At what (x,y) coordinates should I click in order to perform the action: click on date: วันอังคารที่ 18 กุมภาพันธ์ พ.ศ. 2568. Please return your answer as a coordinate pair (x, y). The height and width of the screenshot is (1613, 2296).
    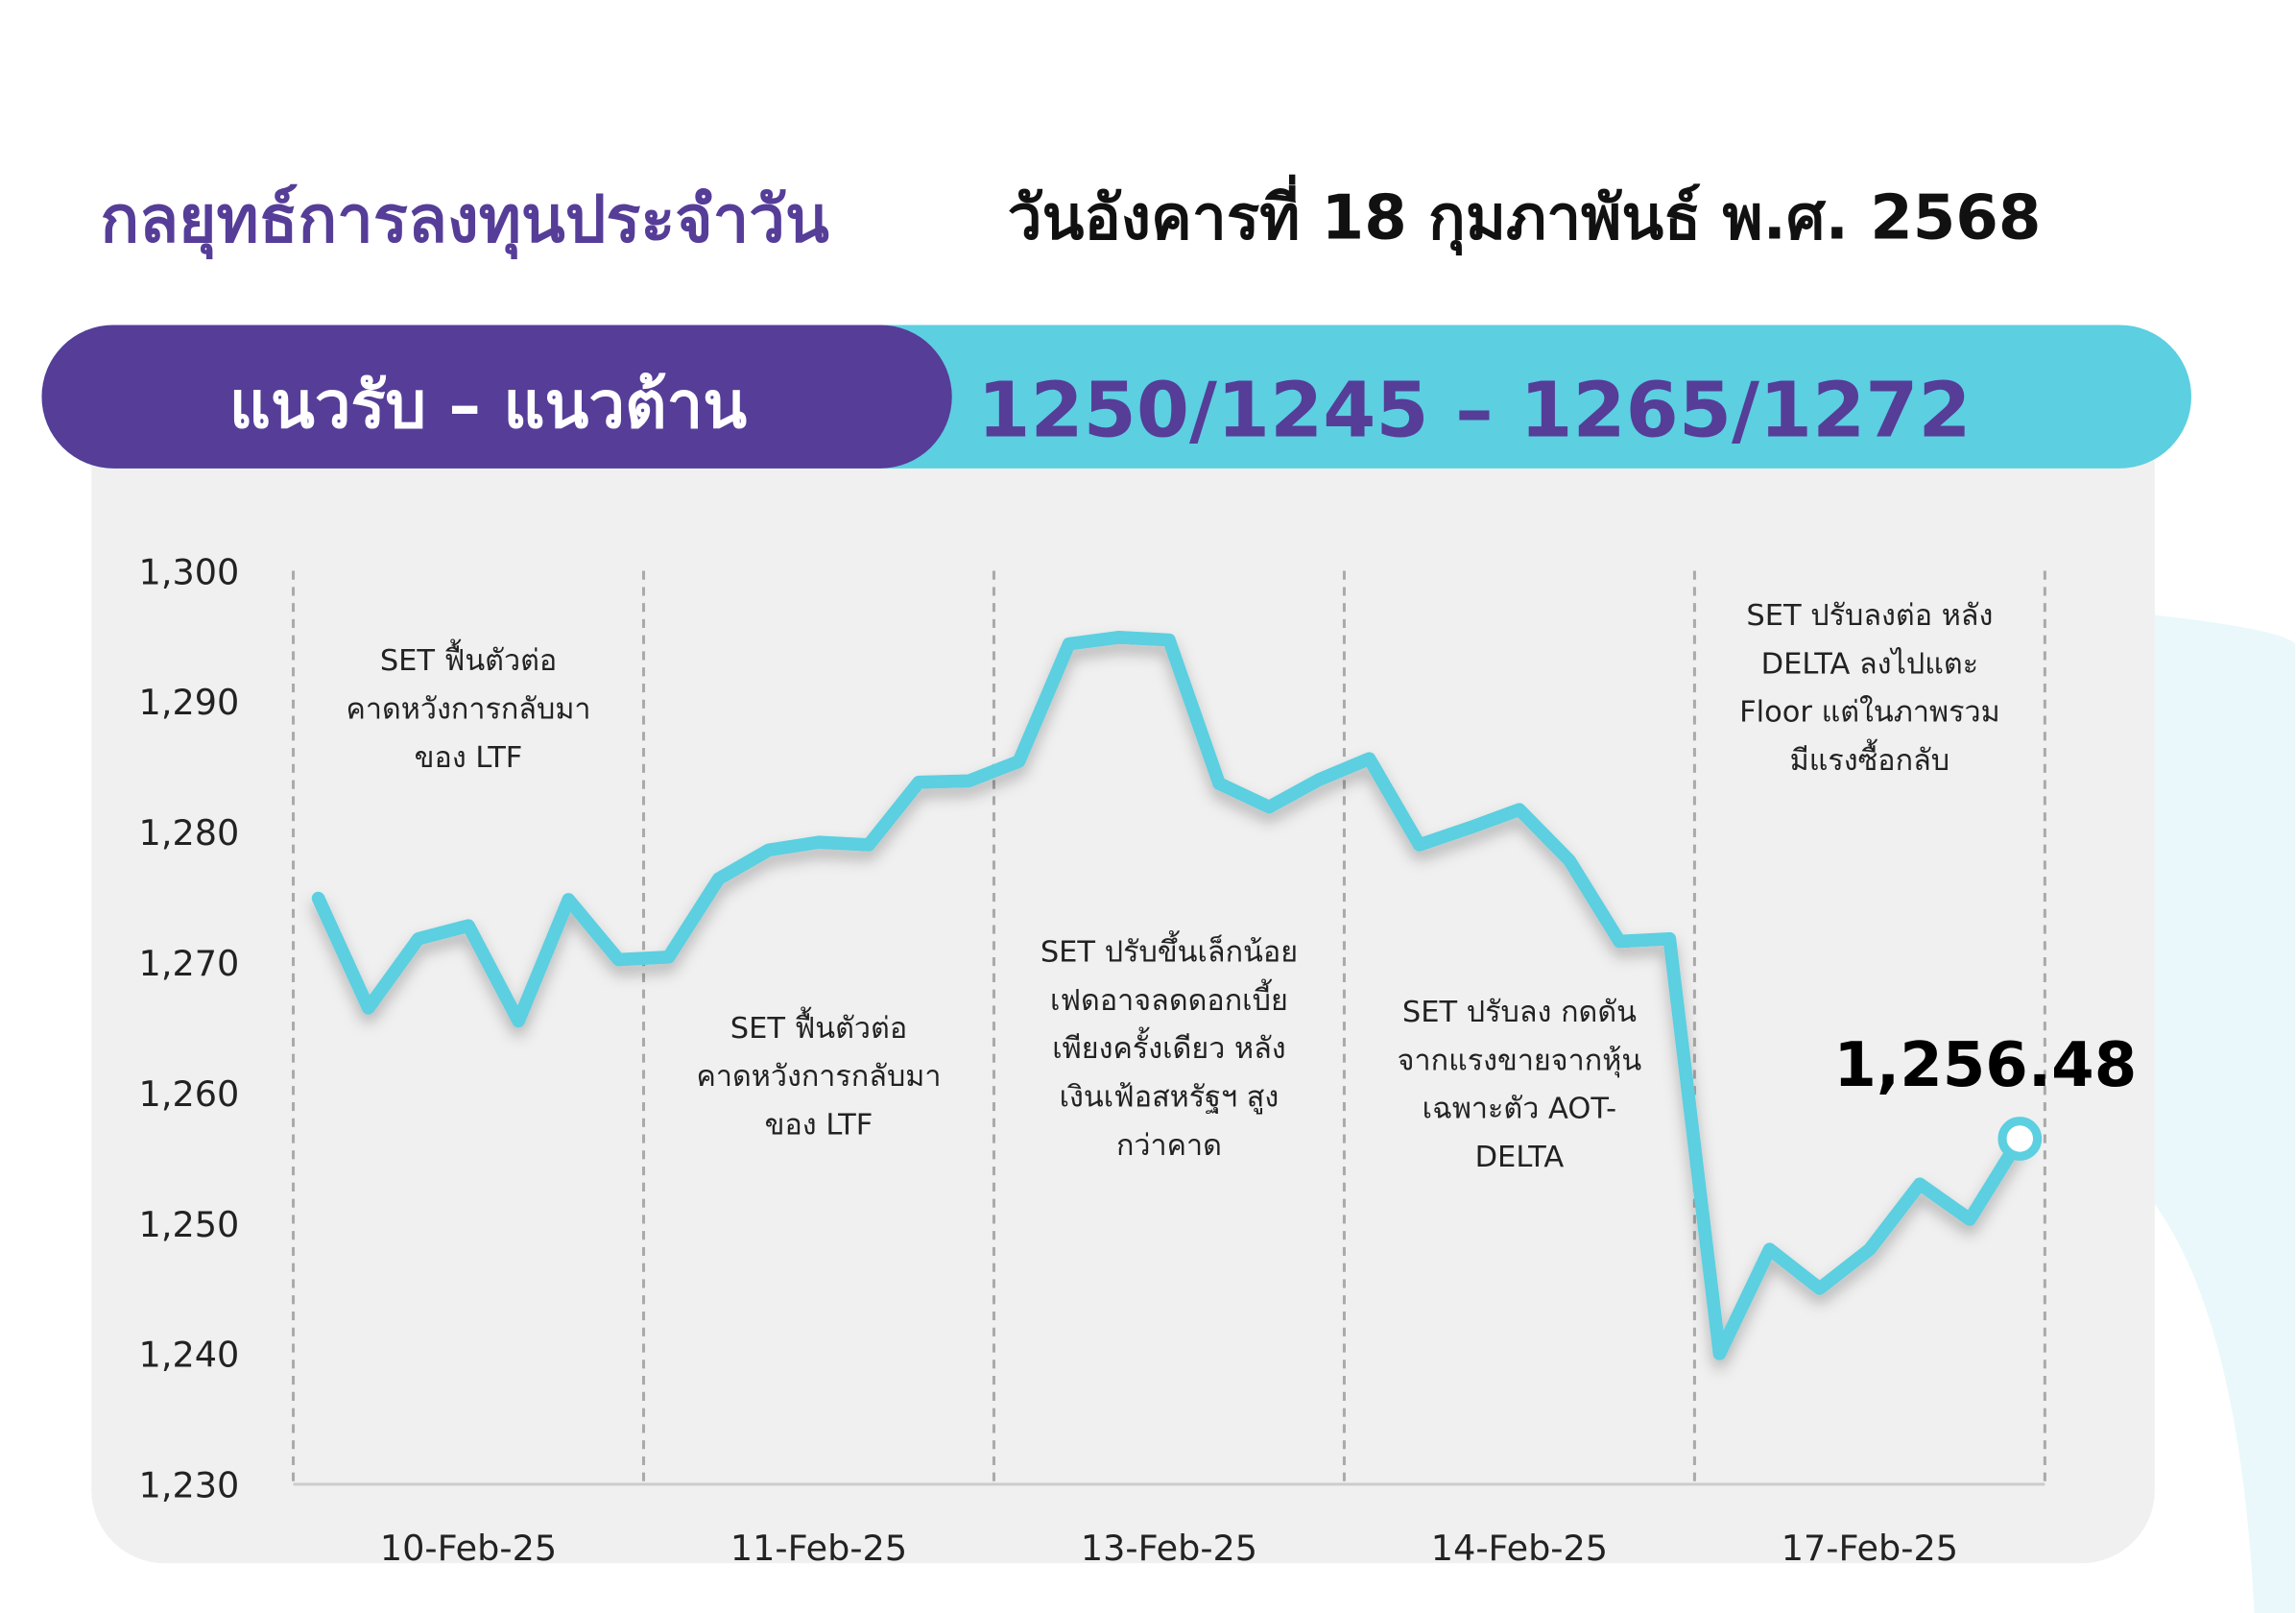
    Looking at the image, I should click on (1525, 214).